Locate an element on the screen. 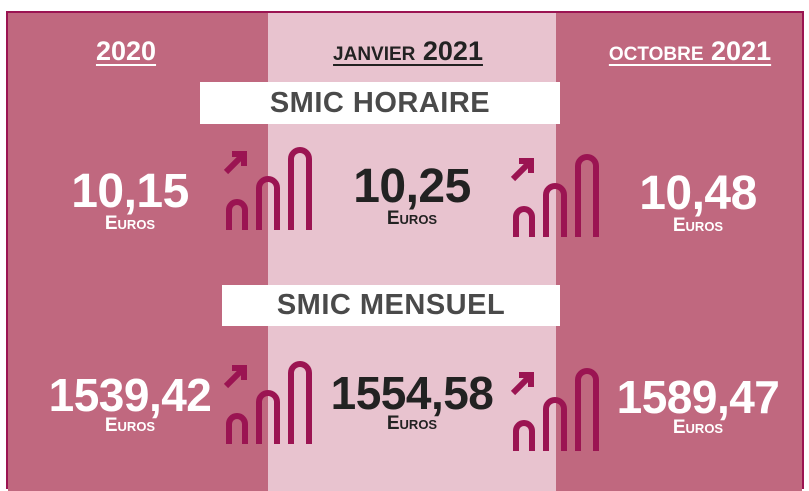 The image size is (809, 491). value: 10,25 Euros is located at coordinates (412, 194).